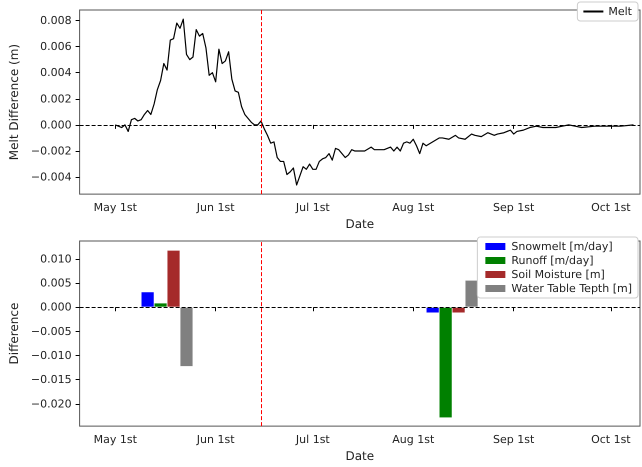 Image resolution: width=642 pixels, height=467 pixels. What do you see at coordinates (562, 246) in the screenshot?
I see `legend-label: Snowmelt [m/day]` at bounding box center [562, 246].